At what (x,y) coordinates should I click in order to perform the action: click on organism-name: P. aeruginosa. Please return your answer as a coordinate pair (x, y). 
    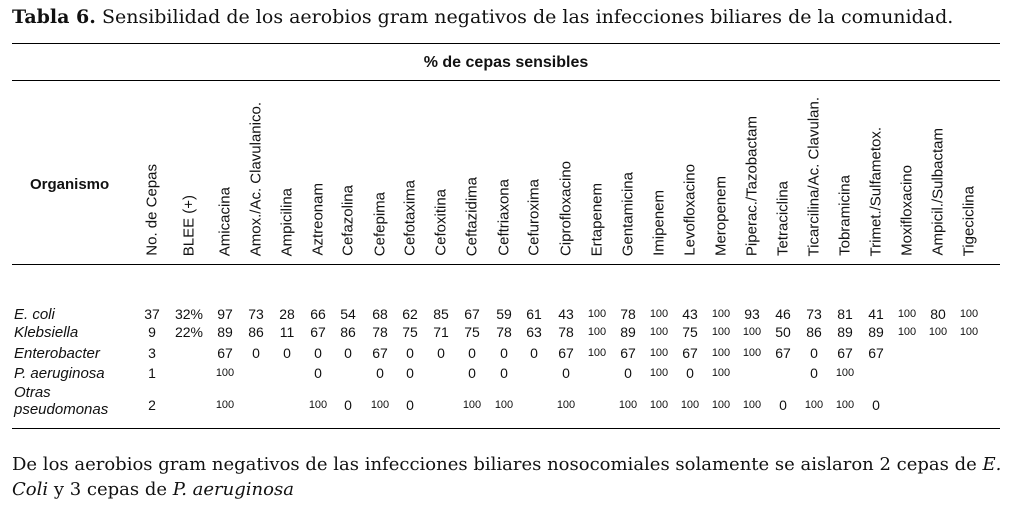
    Looking at the image, I should click on (59, 373).